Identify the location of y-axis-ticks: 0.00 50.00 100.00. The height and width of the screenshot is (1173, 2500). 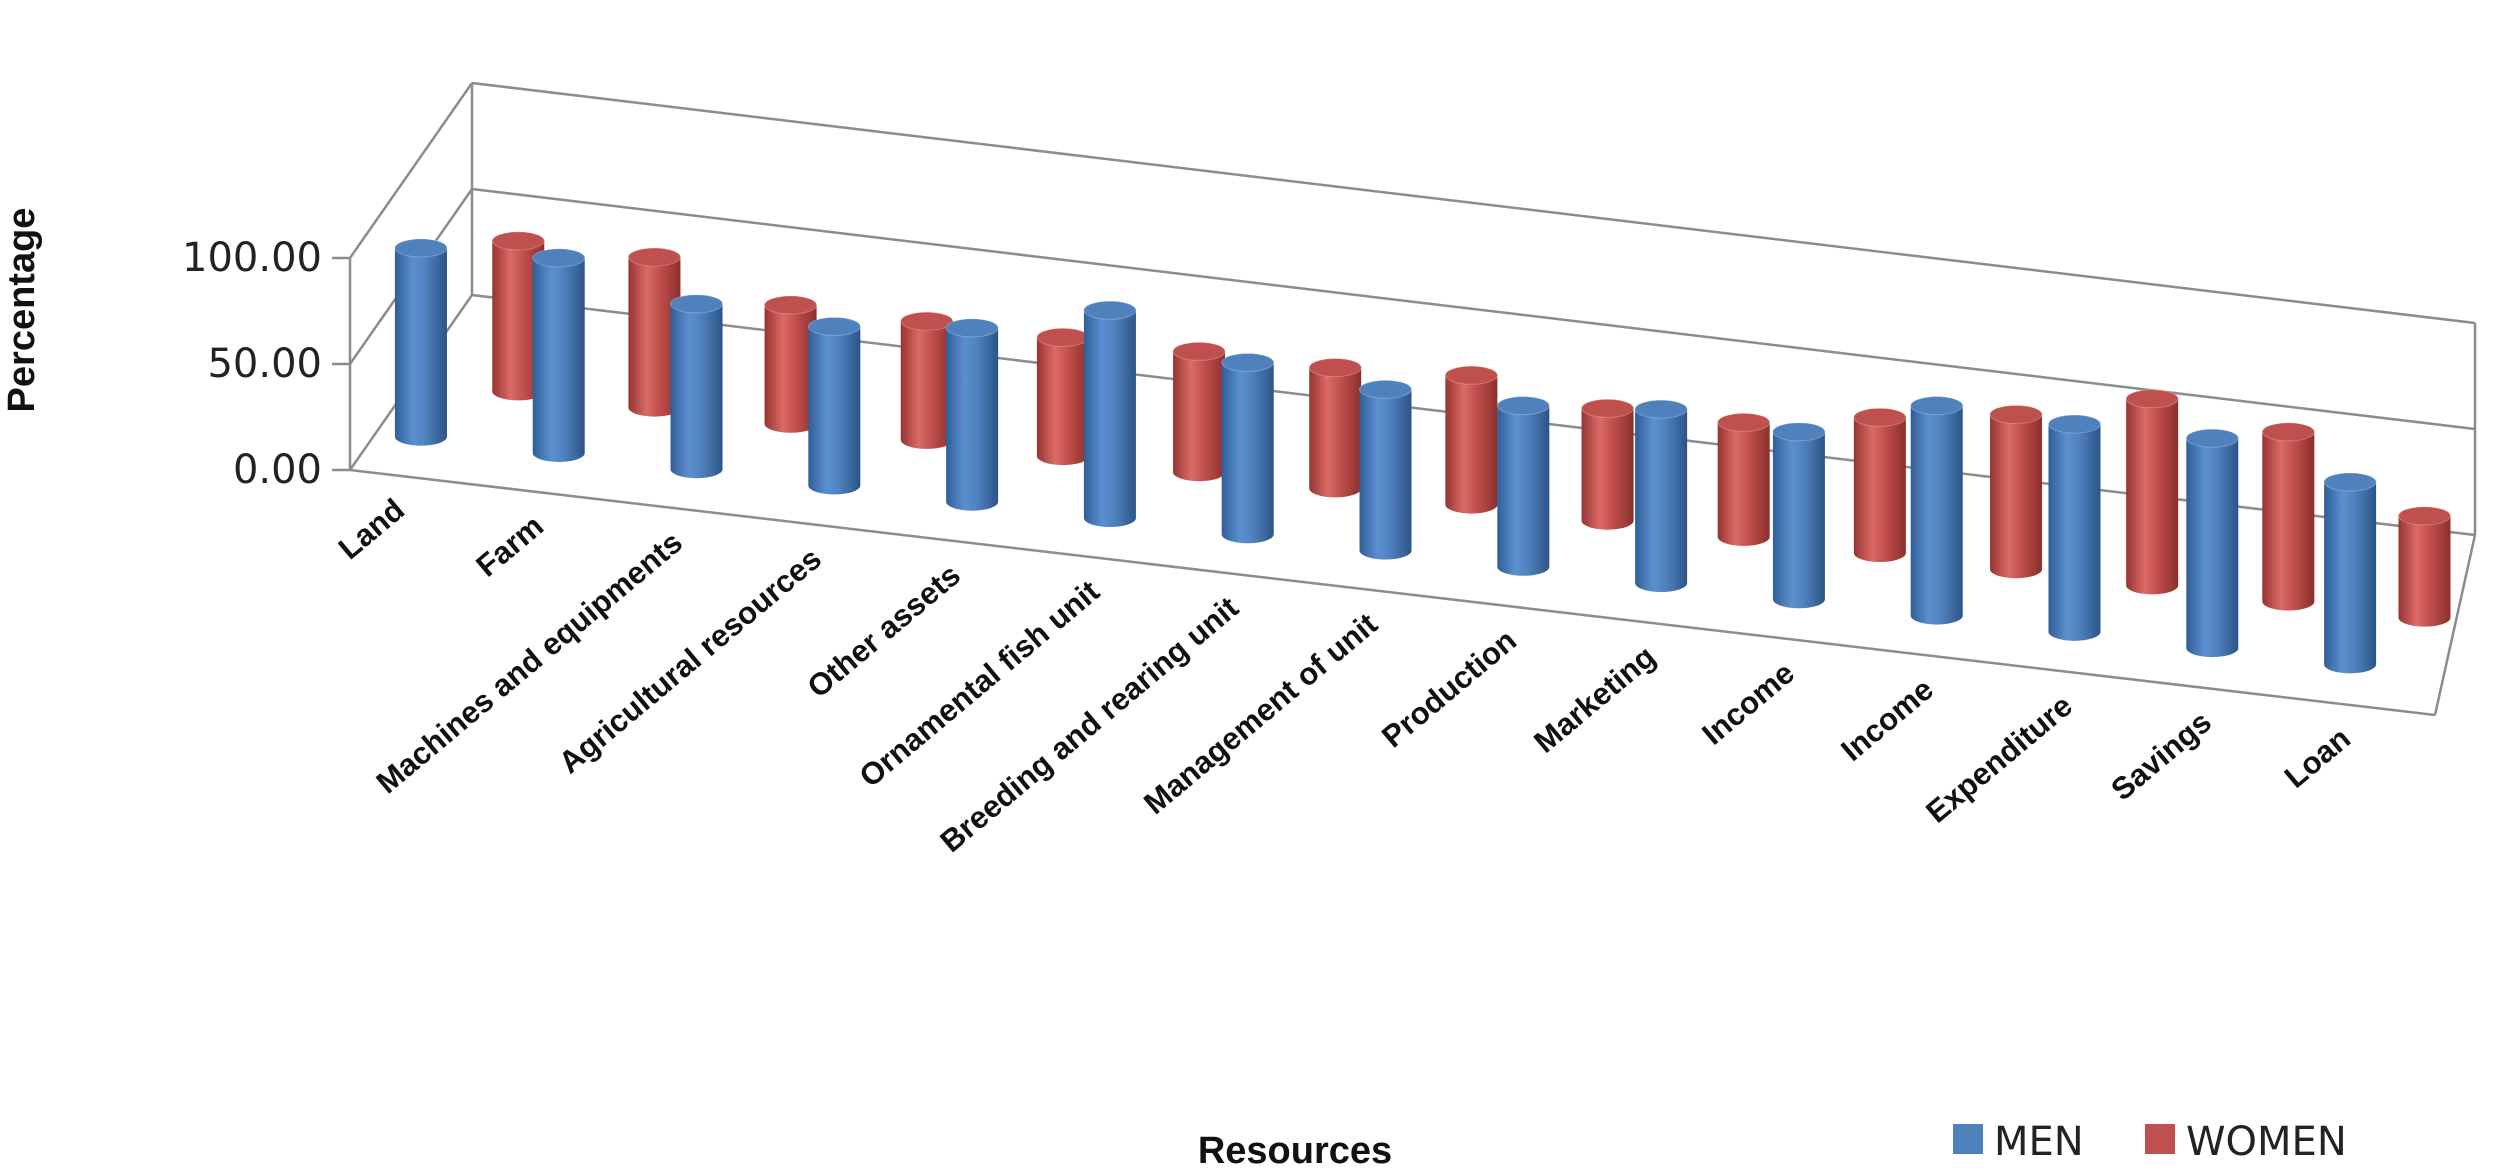
(266, 364).